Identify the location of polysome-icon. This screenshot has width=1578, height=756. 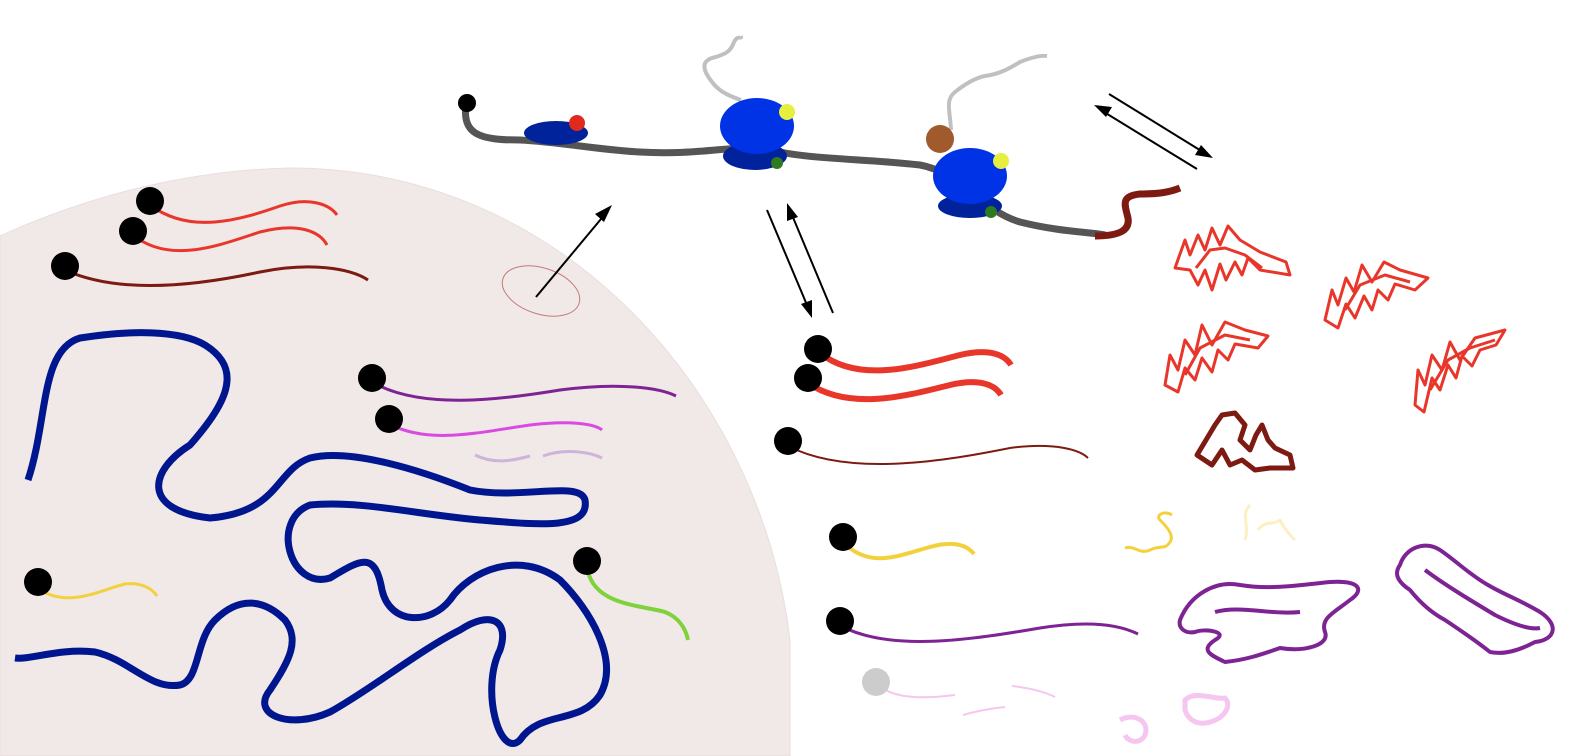
(820, 137).